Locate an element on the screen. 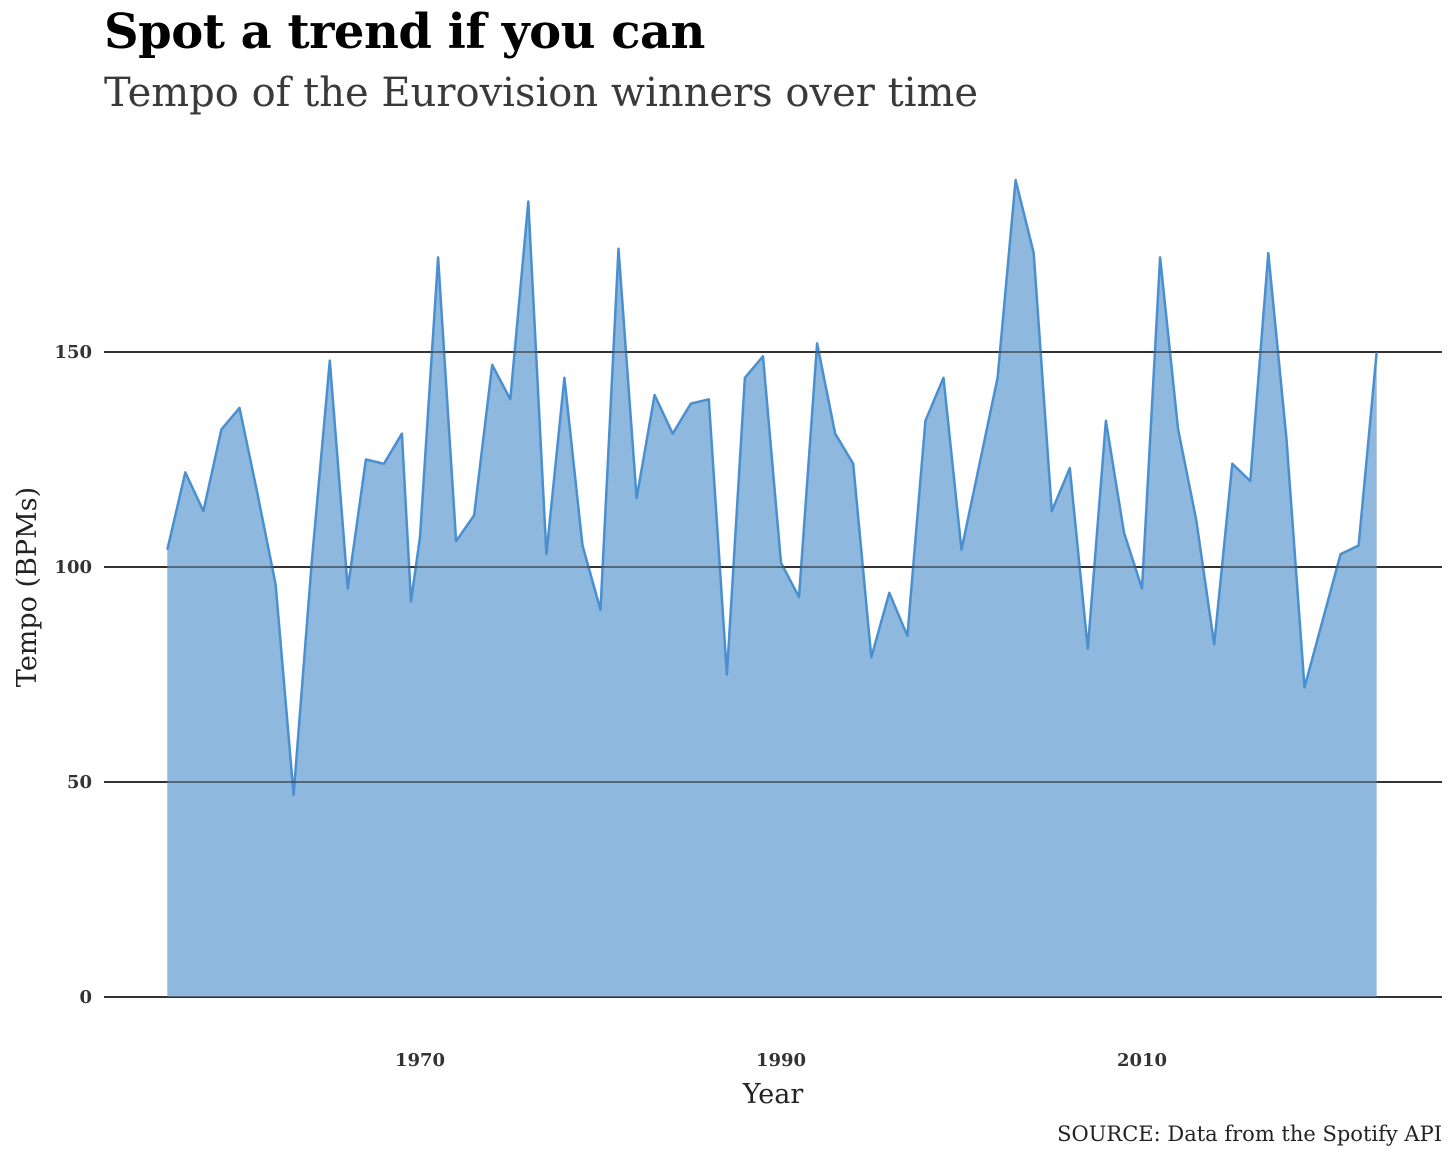 The width and height of the screenshot is (1456, 1164). y-tick-label: 150 is located at coordinates (73, 352).